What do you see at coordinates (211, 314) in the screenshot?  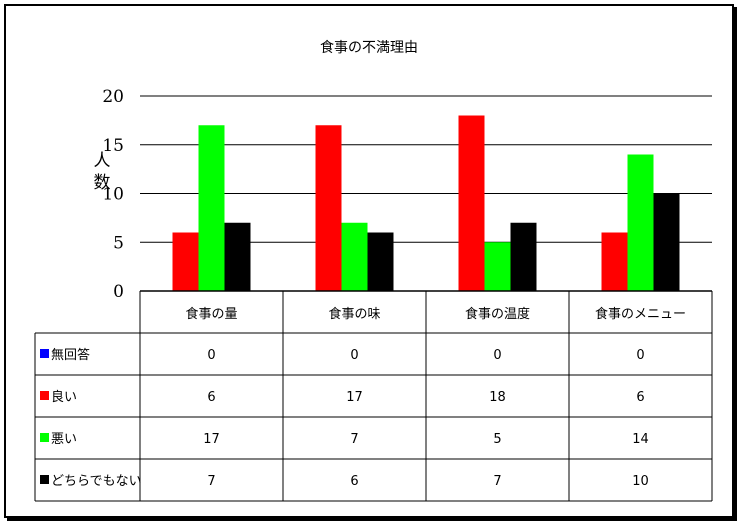 I see `category-label: 食事の量` at bounding box center [211, 314].